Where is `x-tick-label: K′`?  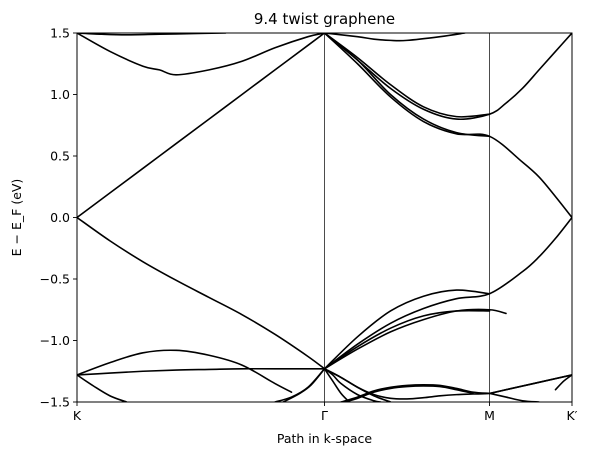
x-tick-label: K′ is located at coordinates (571, 415).